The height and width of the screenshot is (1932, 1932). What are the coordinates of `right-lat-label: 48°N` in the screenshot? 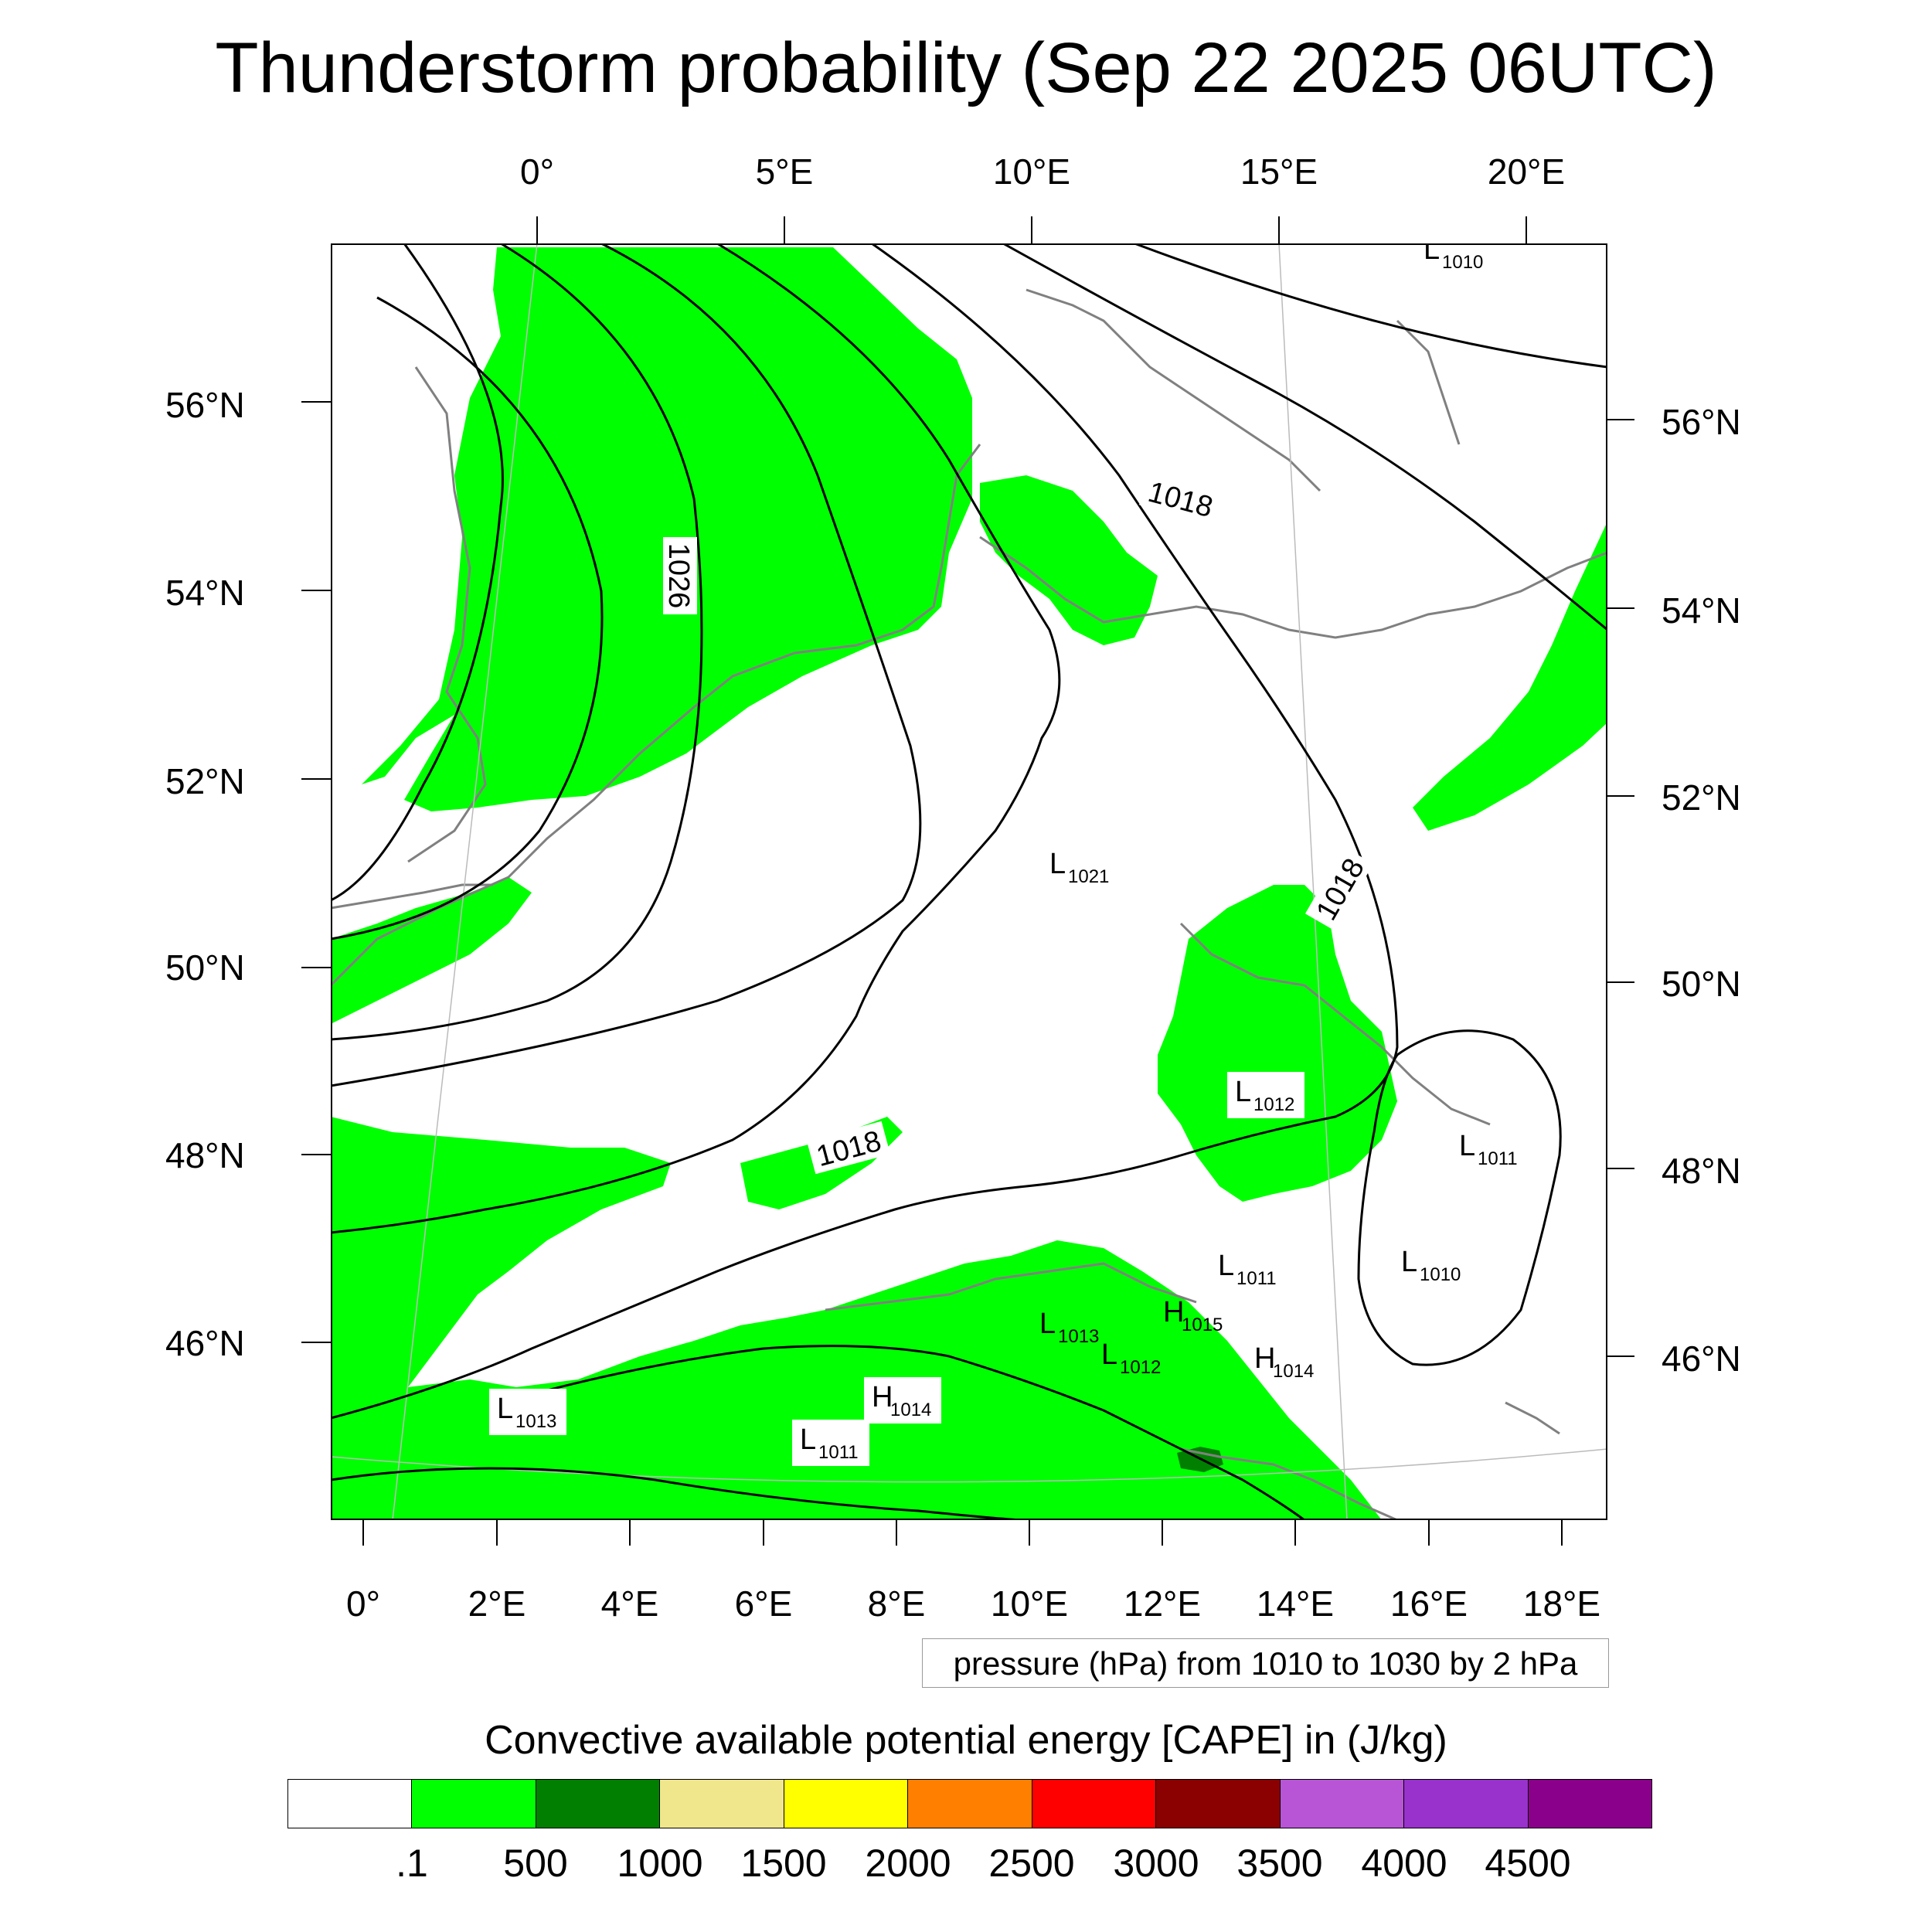 It's located at (1701, 1171).